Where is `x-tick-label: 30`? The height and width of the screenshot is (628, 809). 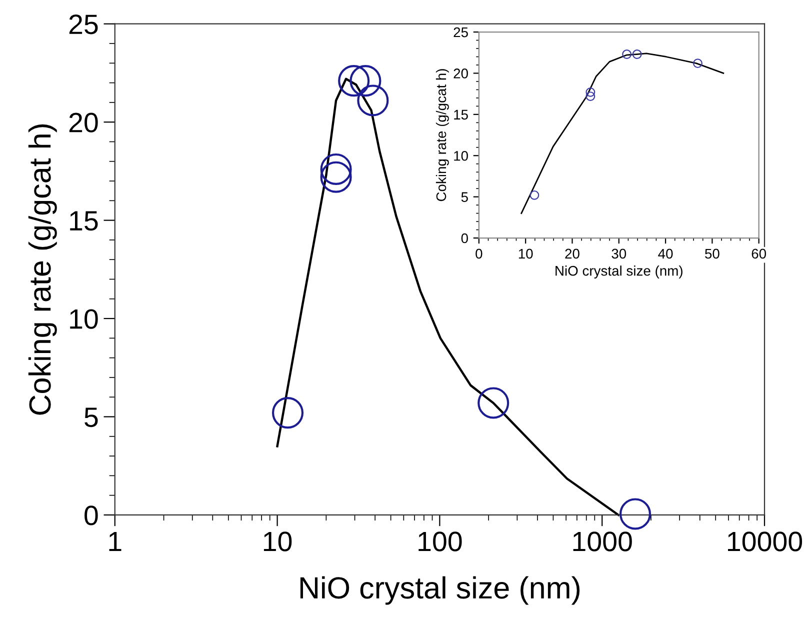 x-tick-label: 30 is located at coordinates (619, 253).